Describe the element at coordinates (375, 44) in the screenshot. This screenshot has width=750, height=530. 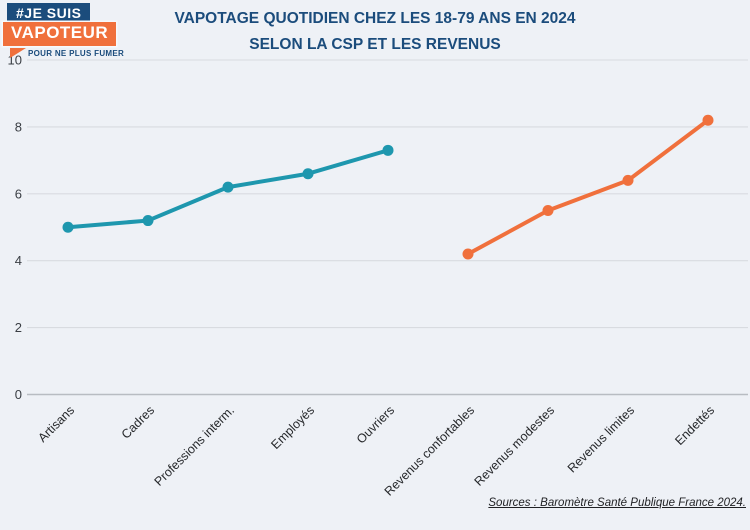
I see `title-line-2: SELON LA CSP ET LES REVENUS` at that location.